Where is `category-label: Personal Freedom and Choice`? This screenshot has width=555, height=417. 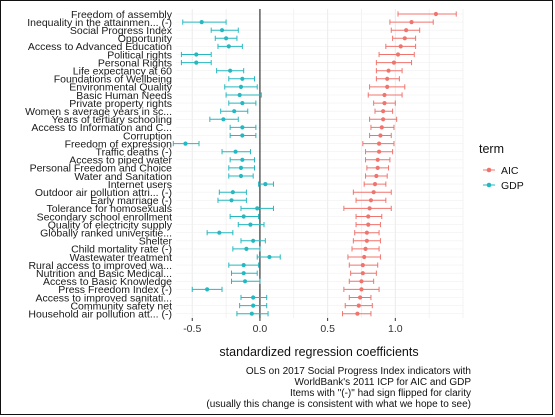
category-label: Personal Freedom and Choice is located at coordinates (101, 169).